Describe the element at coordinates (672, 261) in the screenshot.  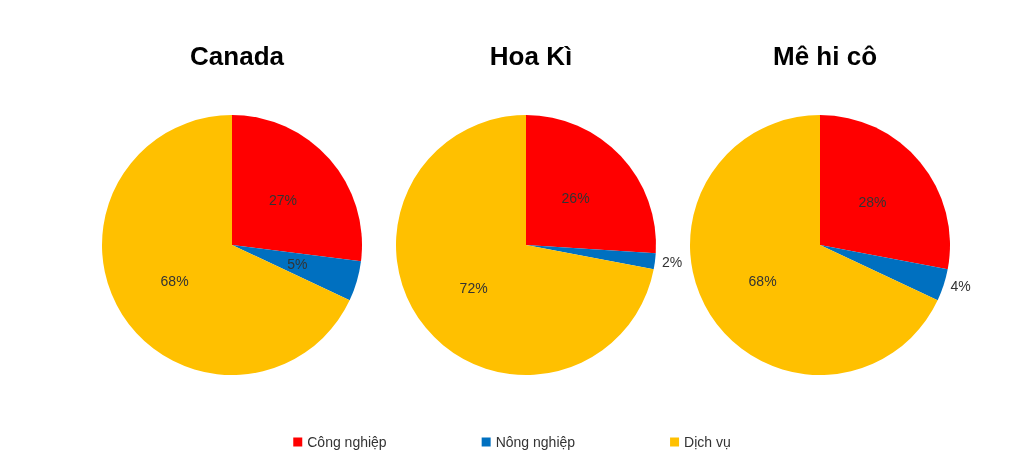
I see `data-label: 2%` at that location.